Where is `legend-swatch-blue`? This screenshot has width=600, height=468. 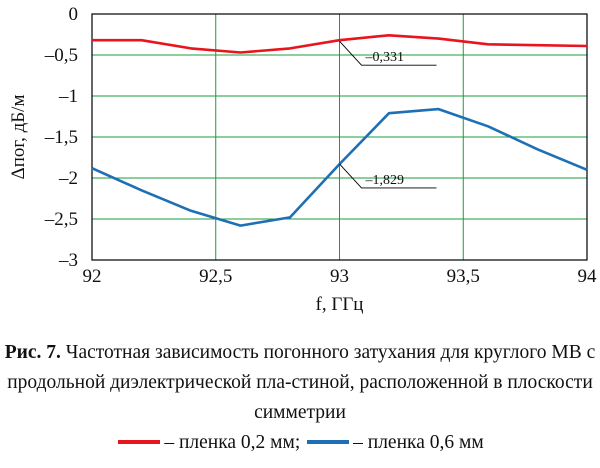 legend-swatch-blue is located at coordinates (328, 441).